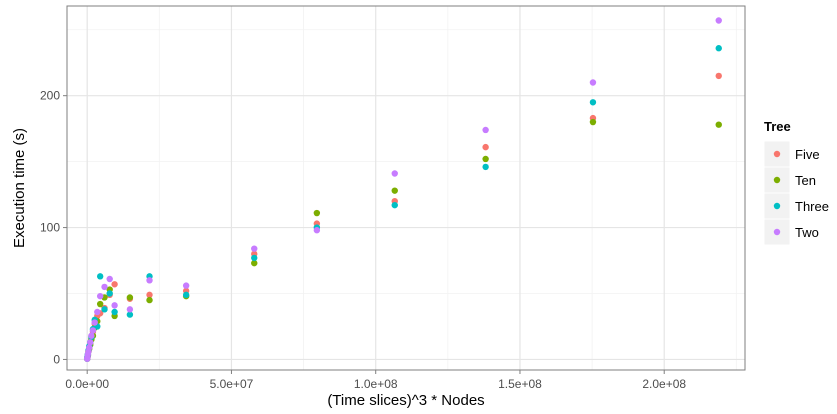  I want to click on y-tick-label: 200, so click(50, 96).